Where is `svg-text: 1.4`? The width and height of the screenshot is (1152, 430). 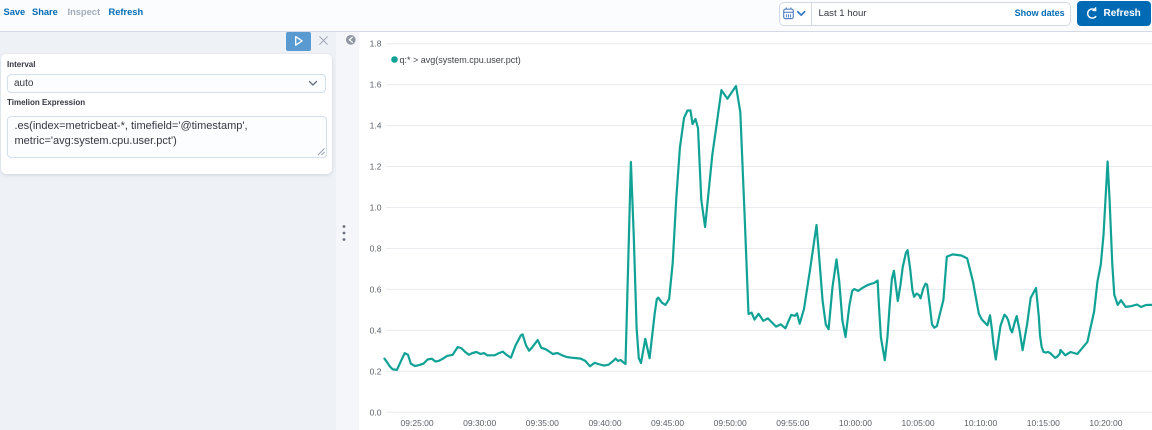 svg-text: 1.4 is located at coordinates (376, 126).